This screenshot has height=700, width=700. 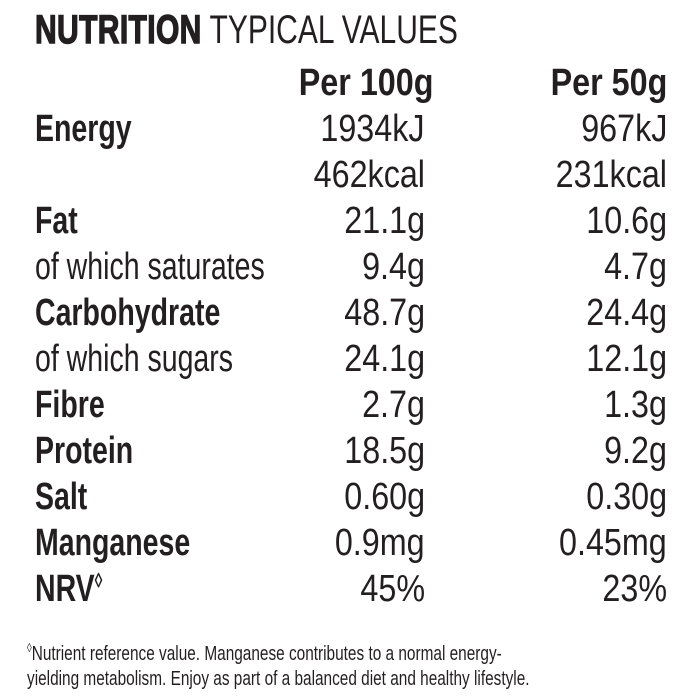 I want to click on table-row: Fibre 2.7g 1.3g, so click(x=351, y=405).